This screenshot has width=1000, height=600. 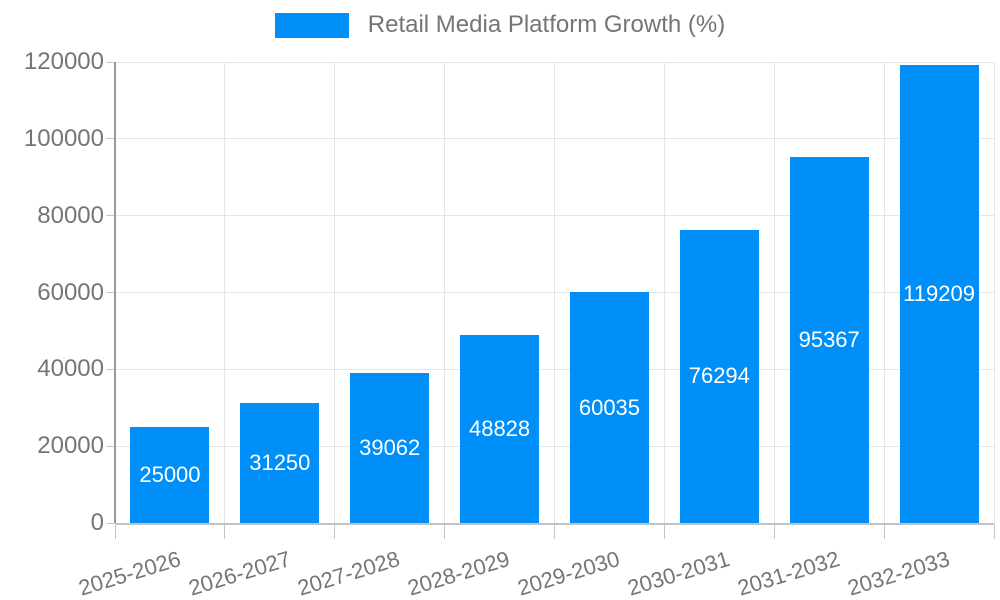 What do you see at coordinates (568, 573) in the screenshot?
I see `x-axis-category-label: 2029-2030` at bounding box center [568, 573].